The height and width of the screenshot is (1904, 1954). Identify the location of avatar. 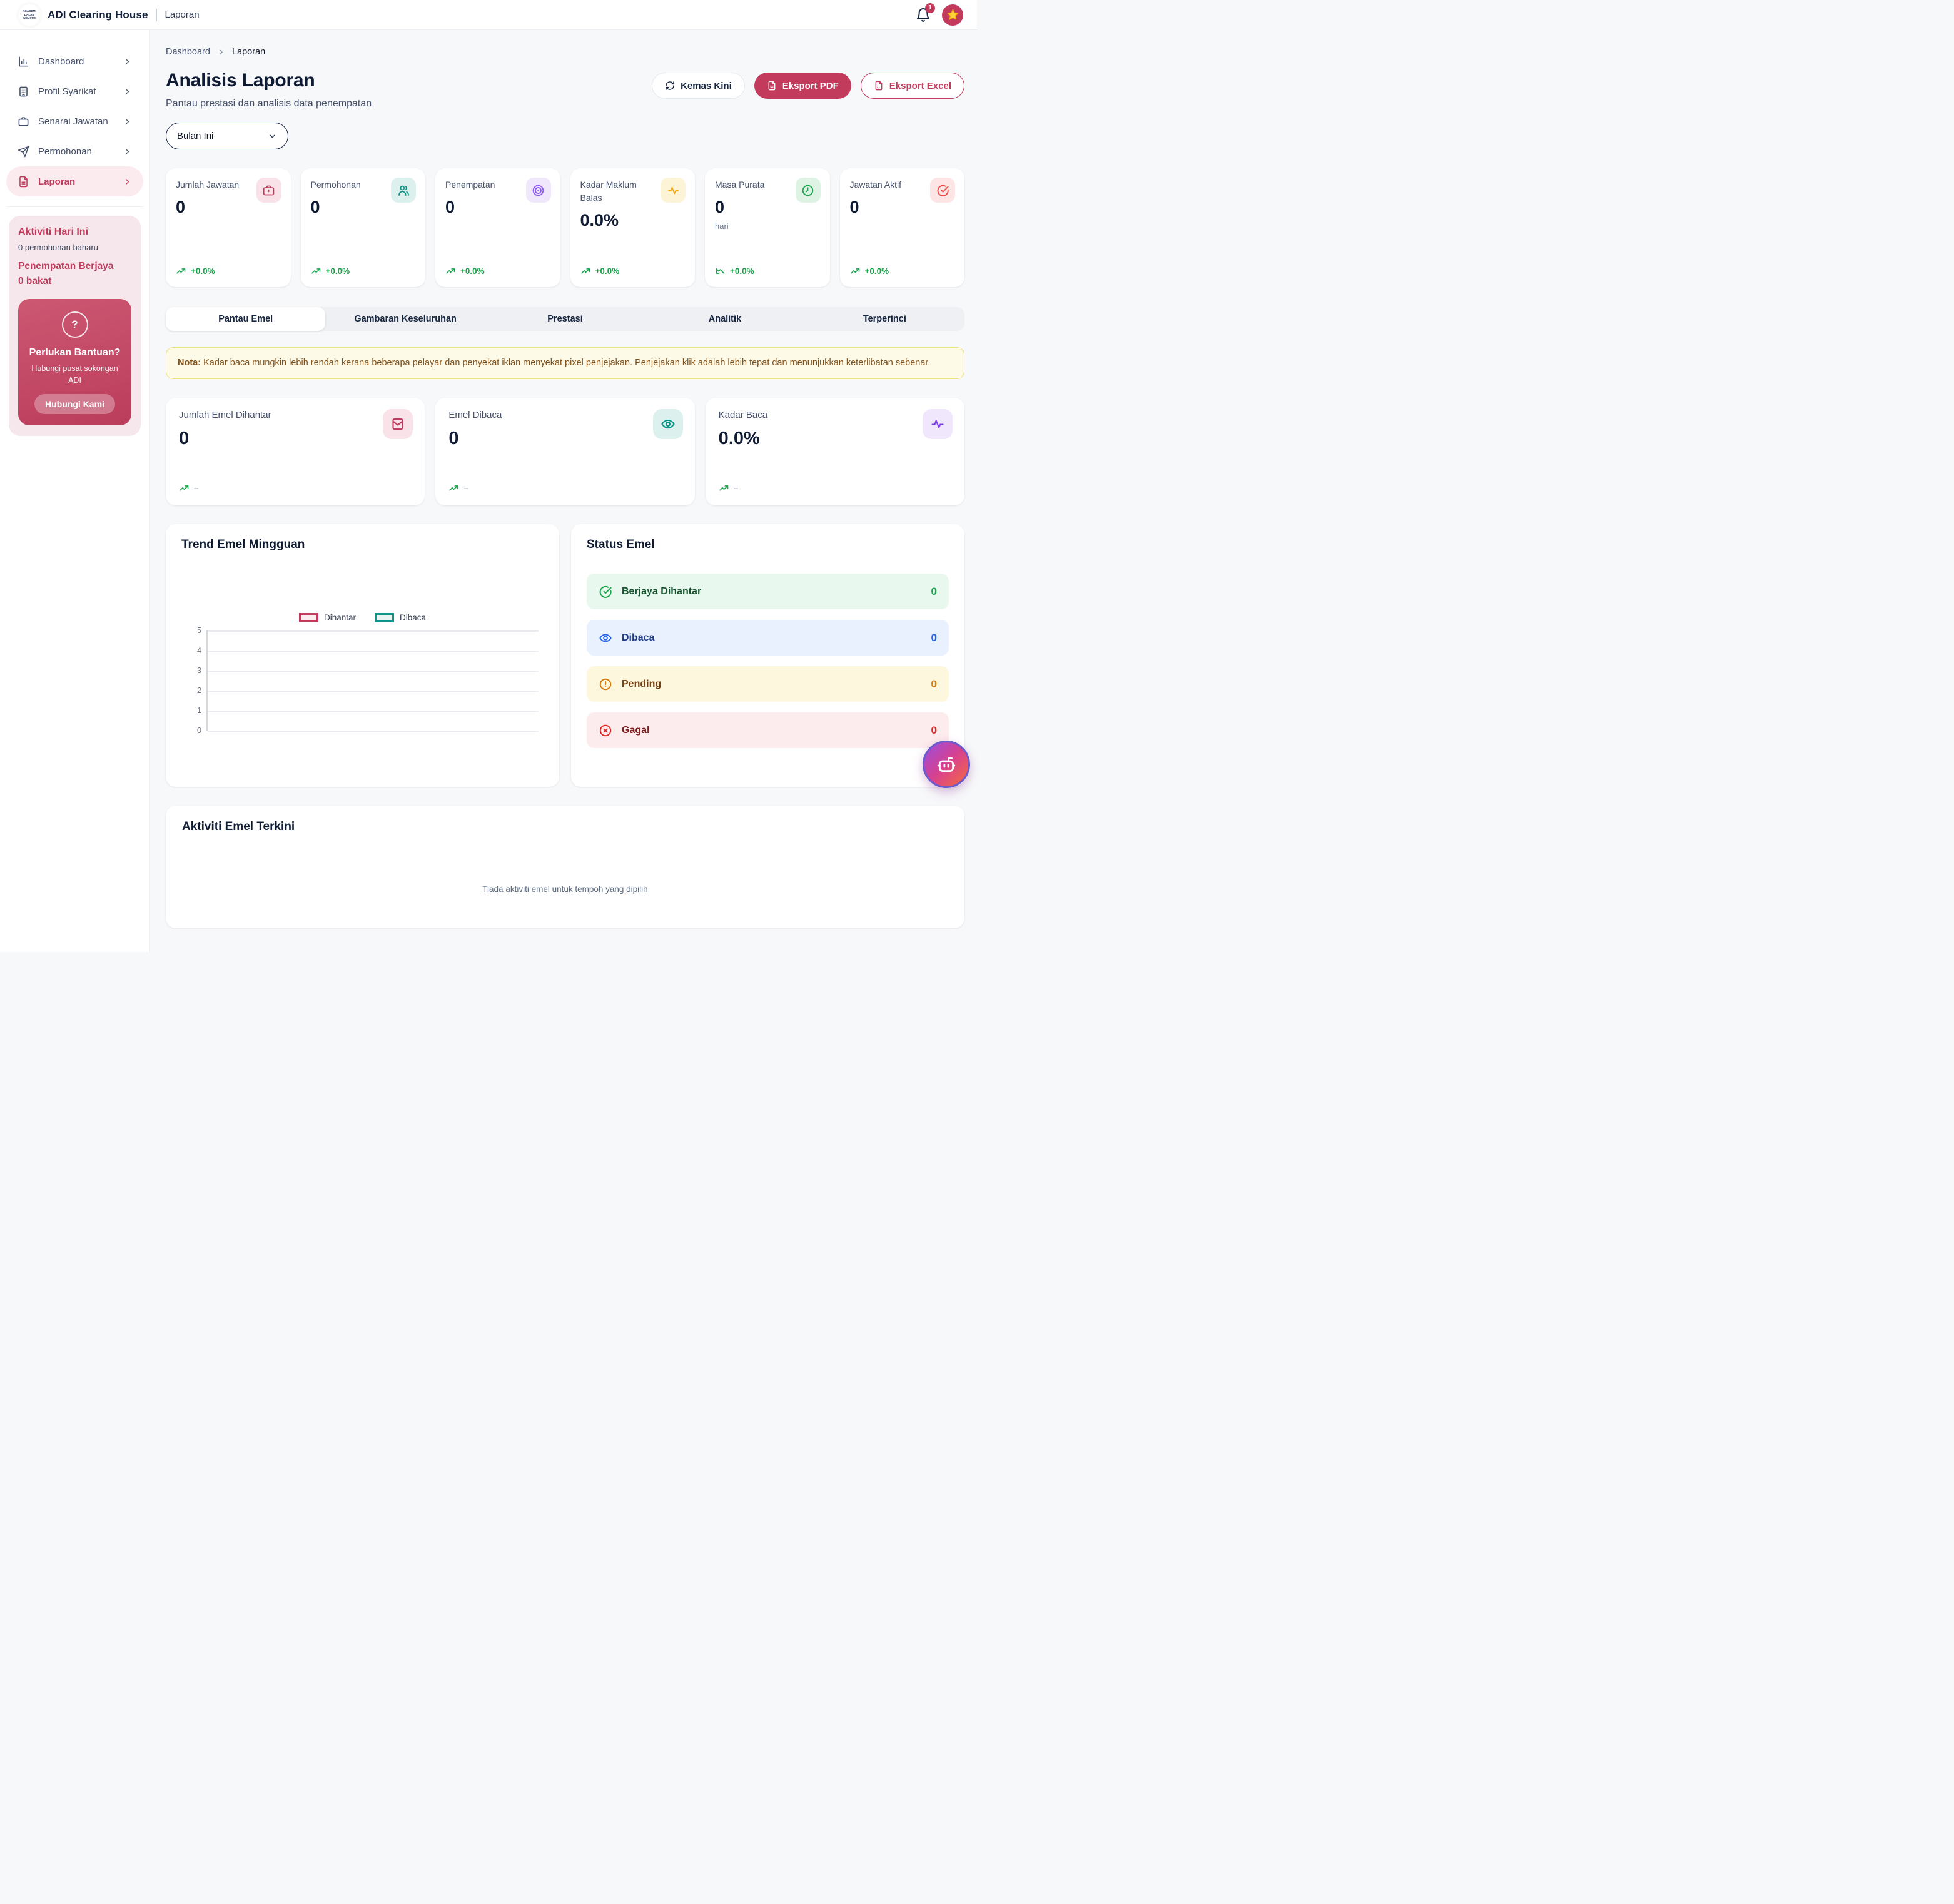
(952, 15).